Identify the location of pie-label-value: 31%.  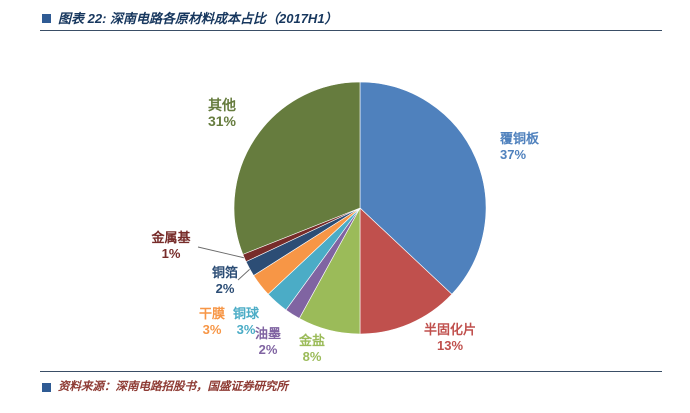
(222, 121).